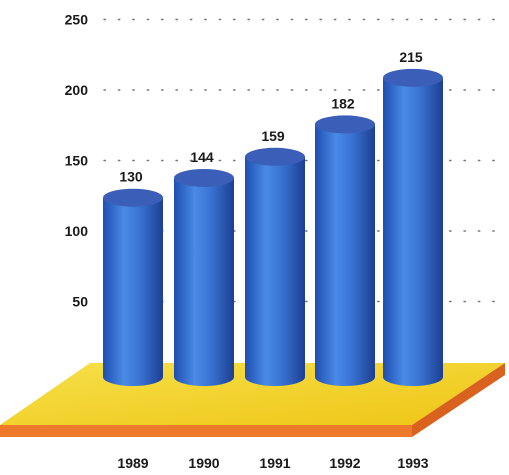  Describe the element at coordinates (77, 90) in the screenshot. I see `y-tick-label: 200` at that location.